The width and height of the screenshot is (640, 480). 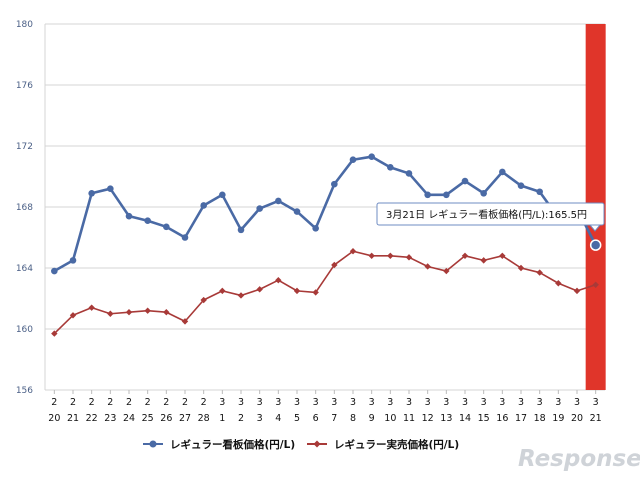 I want to click on x-tick-day-0: 20, so click(x=54, y=418).